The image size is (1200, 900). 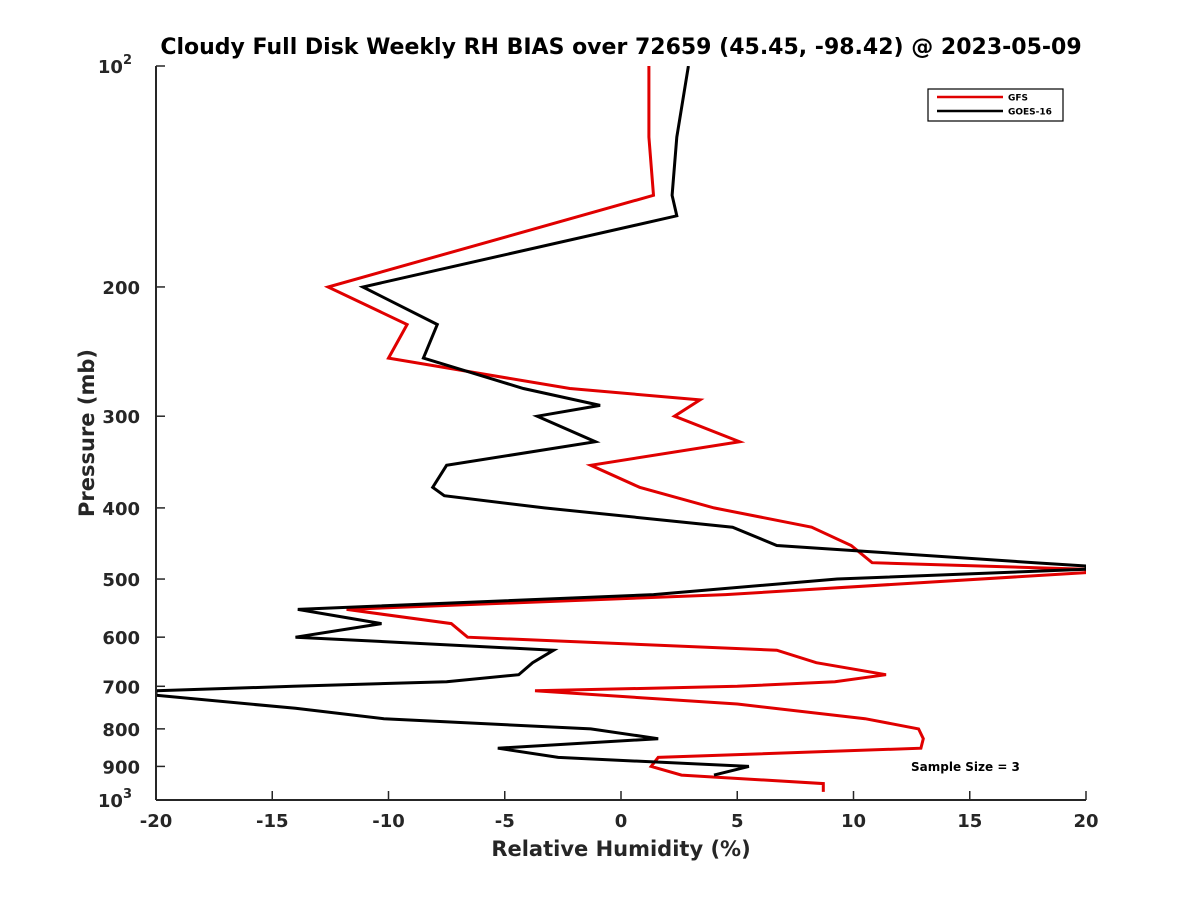 I want to click on x-tick-label: 5, so click(x=737, y=821).